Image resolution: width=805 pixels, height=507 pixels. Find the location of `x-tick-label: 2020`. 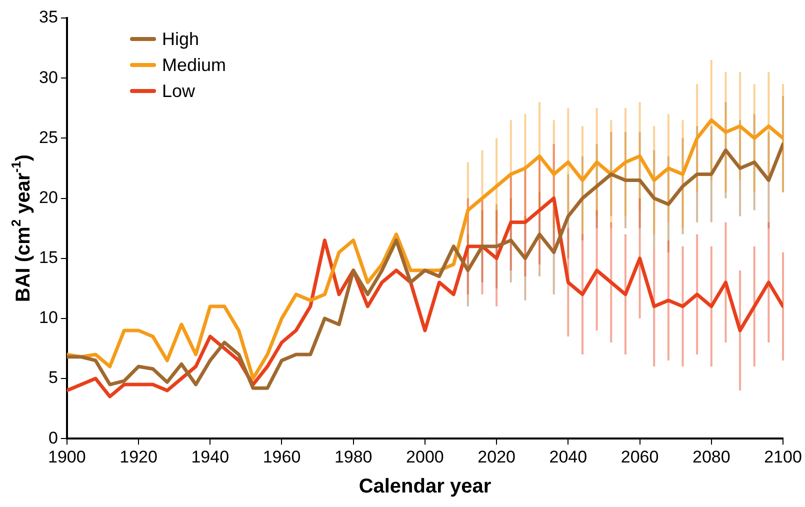

x-tick-label: 2020 is located at coordinates (497, 456).